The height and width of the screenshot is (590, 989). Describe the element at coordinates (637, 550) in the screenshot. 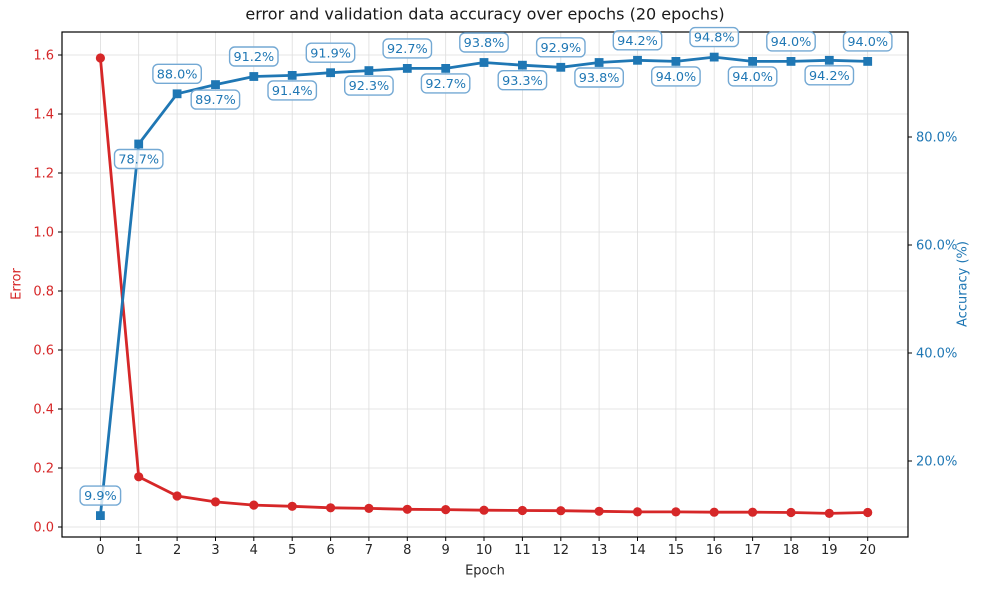

I see `svg-text: 14` at that location.